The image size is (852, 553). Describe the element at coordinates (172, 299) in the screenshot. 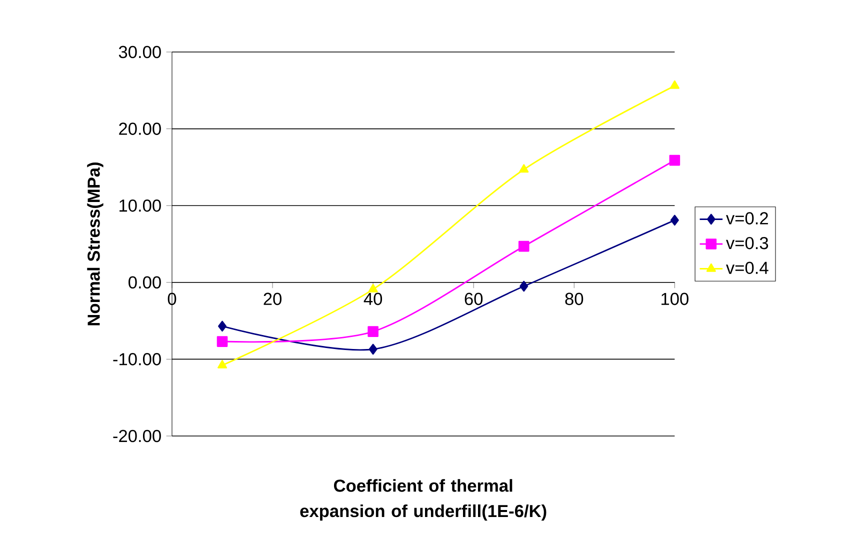

I see `x-tick-label: 0` at that location.